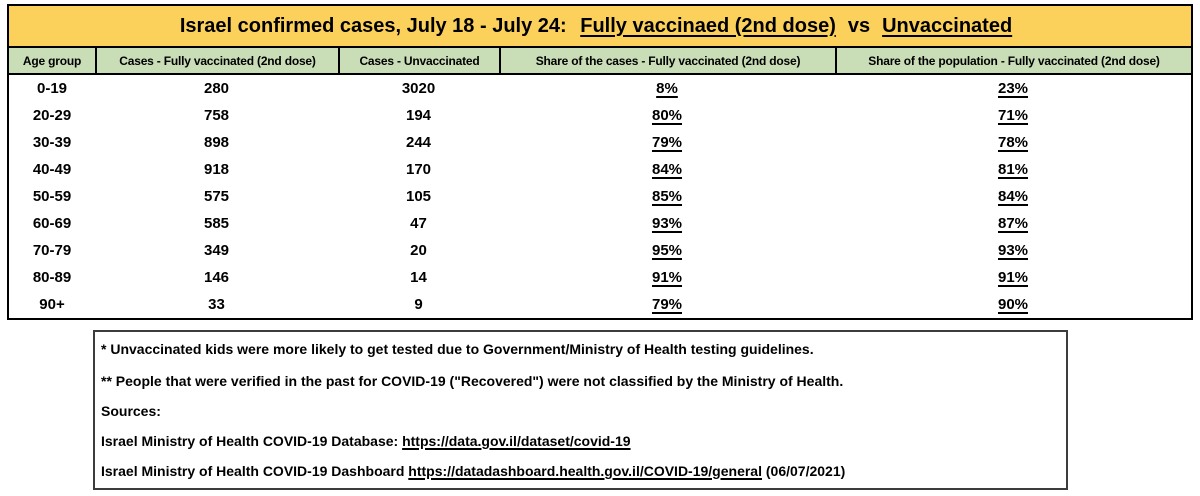  What do you see at coordinates (131, 411) in the screenshot?
I see `sources-label: Sources:` at bounding box center [131, 411].